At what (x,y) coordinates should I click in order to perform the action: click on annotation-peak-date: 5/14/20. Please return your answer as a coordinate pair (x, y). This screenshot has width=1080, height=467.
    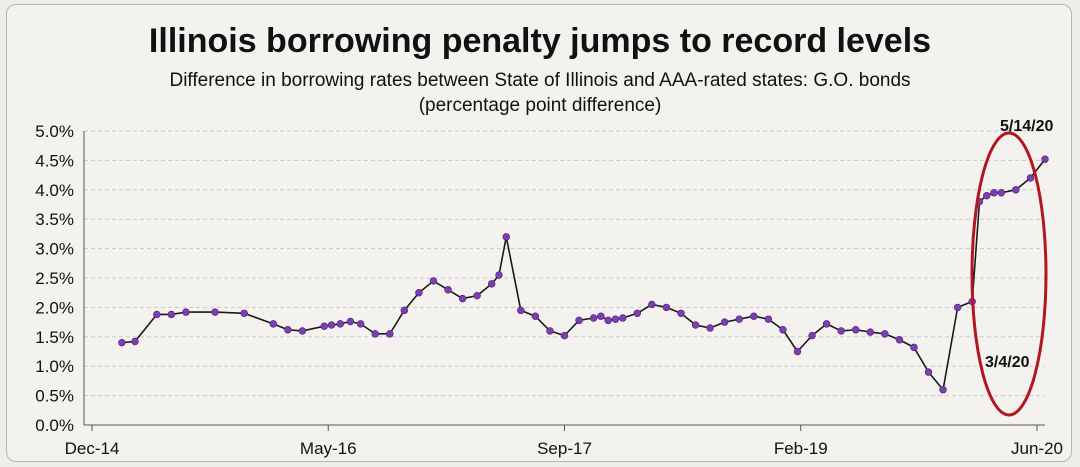
    Looking at the image, I should click on (1026, 126).